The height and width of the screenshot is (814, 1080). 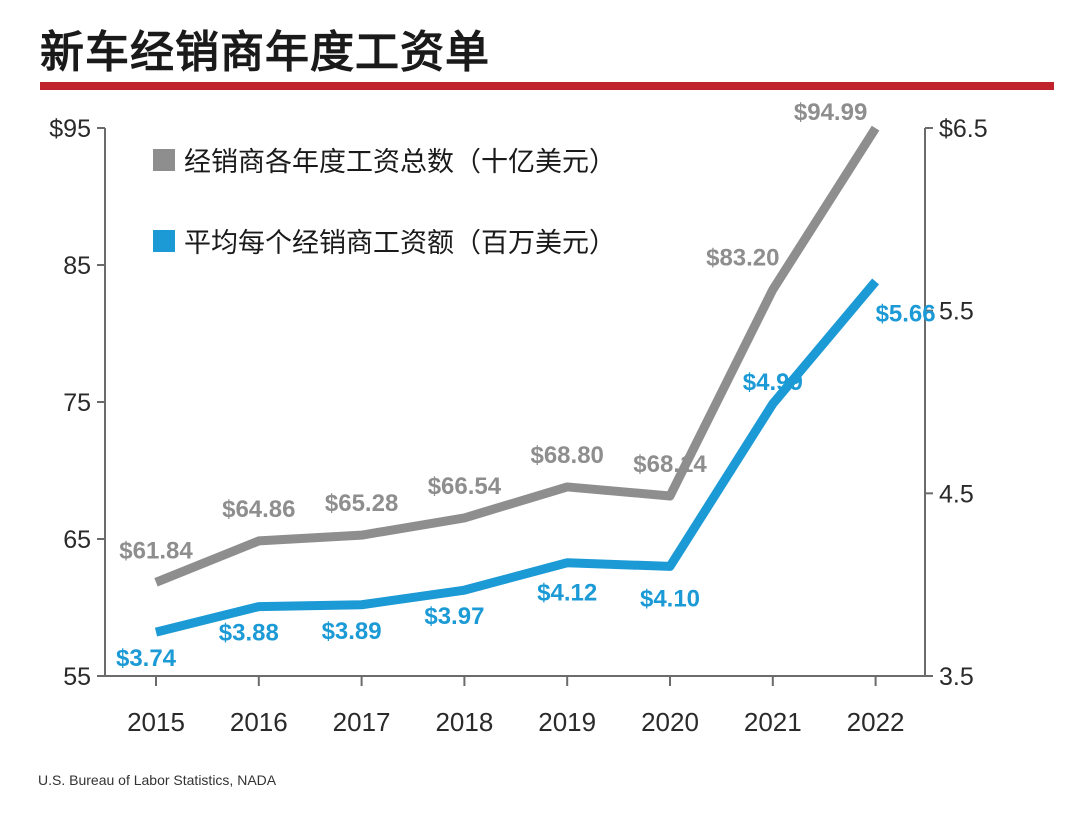 I want to click on chart-legend: 经销商各年度工资总数（十亿美元） 平均每个经销商工资额（百万美元）, so click(x=384, y=202).